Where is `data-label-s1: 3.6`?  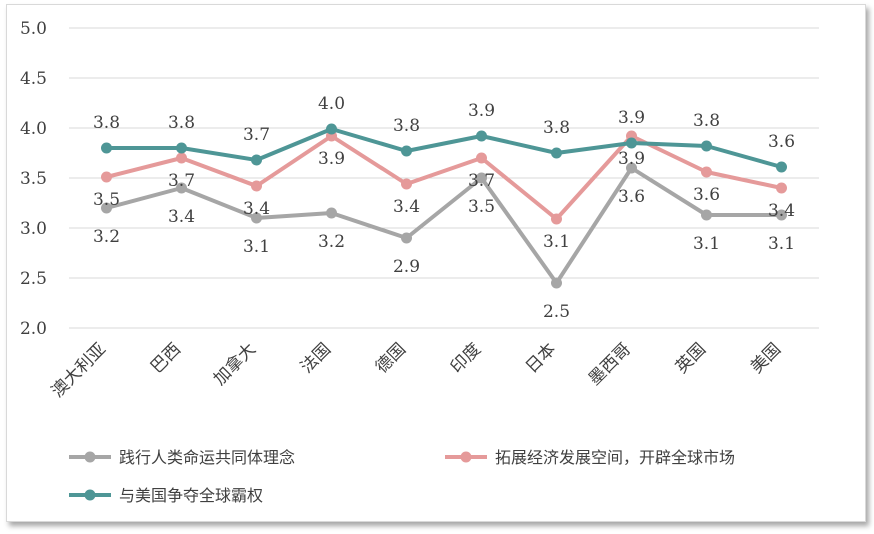 data-label-s1: 3.6 is located at coordinates (631, 197).